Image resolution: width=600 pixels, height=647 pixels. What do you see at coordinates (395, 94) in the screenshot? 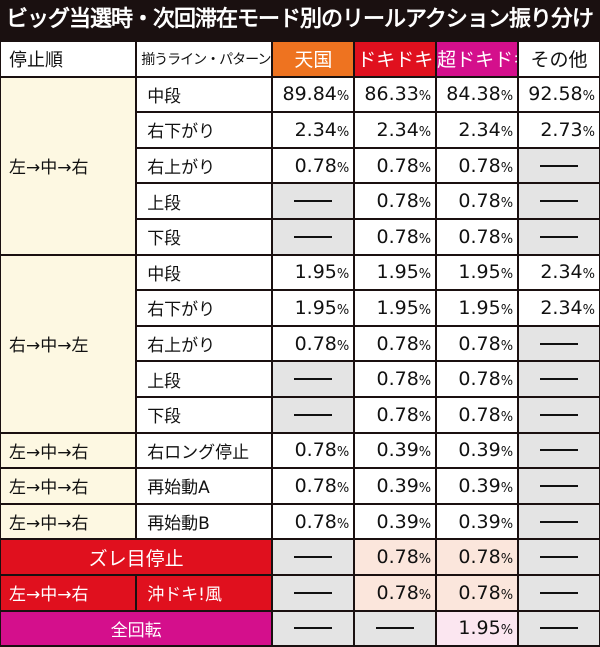
I see `percent-cell: 86.33%` at bounding box center [395, 94].